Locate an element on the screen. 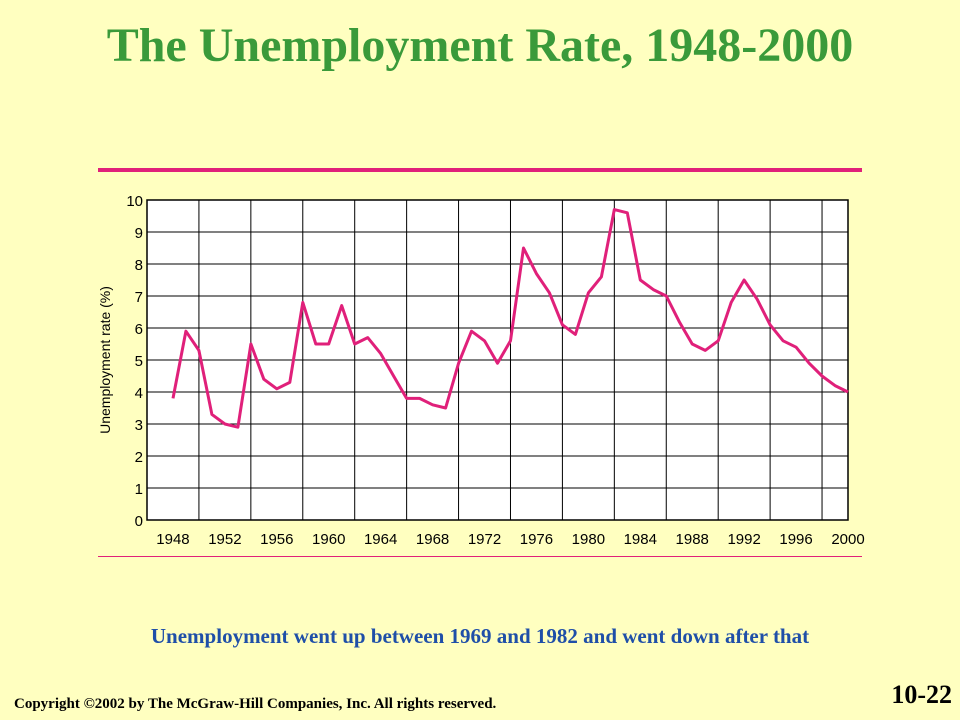 Image resolution: width=960 pixels, height=720 pixels. x-tick-label: 1988 is located at coordinates (692, 539).